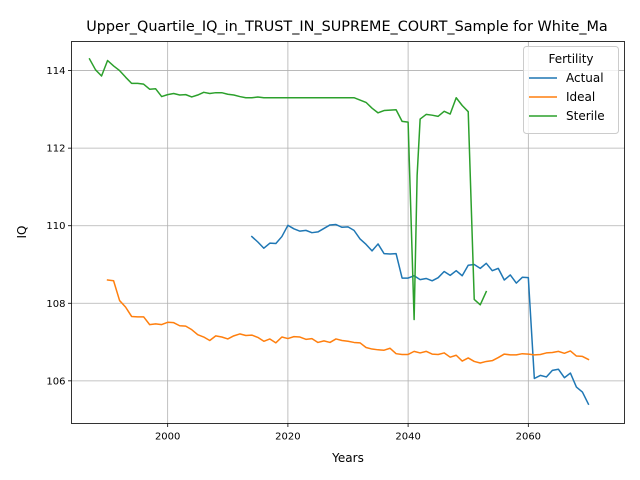  Describe the element at coordinates (167, 437) in the screenshot. I see `x-tick-label: 2000` at that location.